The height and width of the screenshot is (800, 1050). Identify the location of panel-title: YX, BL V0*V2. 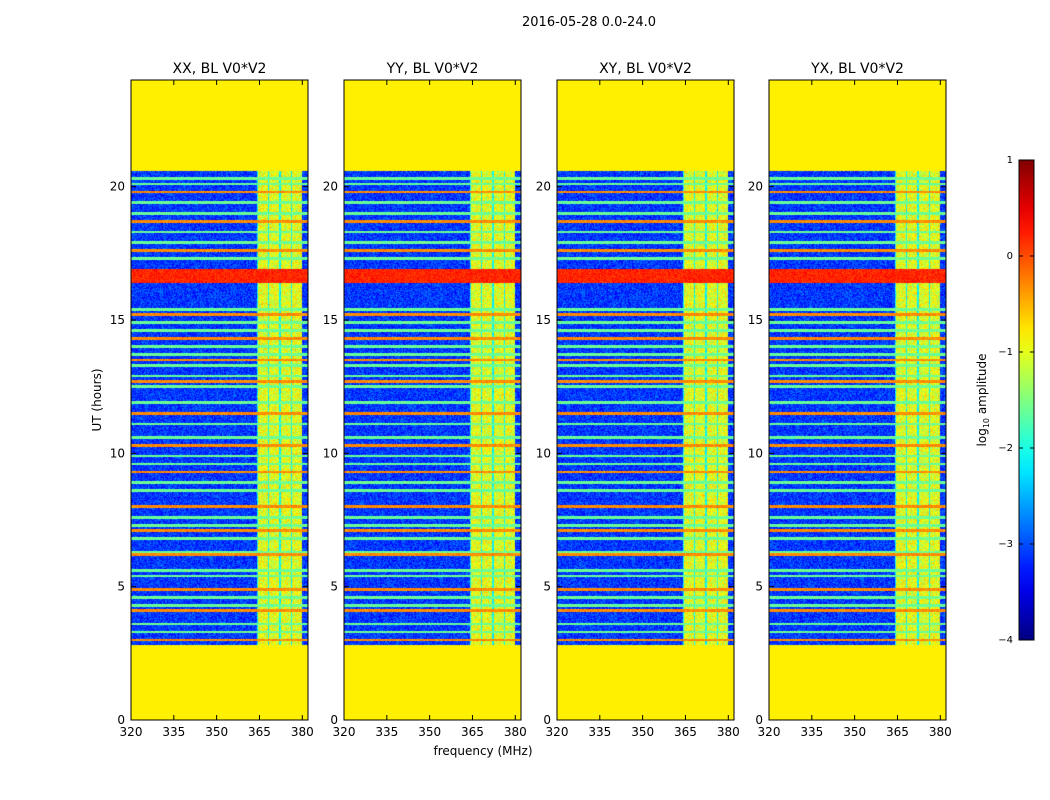
(857, 69).